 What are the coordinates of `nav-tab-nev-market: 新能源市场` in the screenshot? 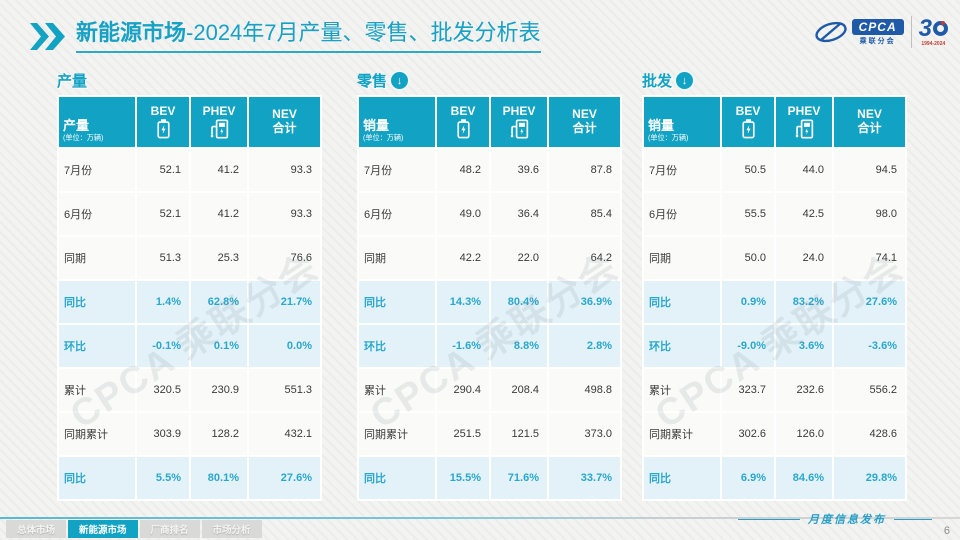 It's located at (103, 529).